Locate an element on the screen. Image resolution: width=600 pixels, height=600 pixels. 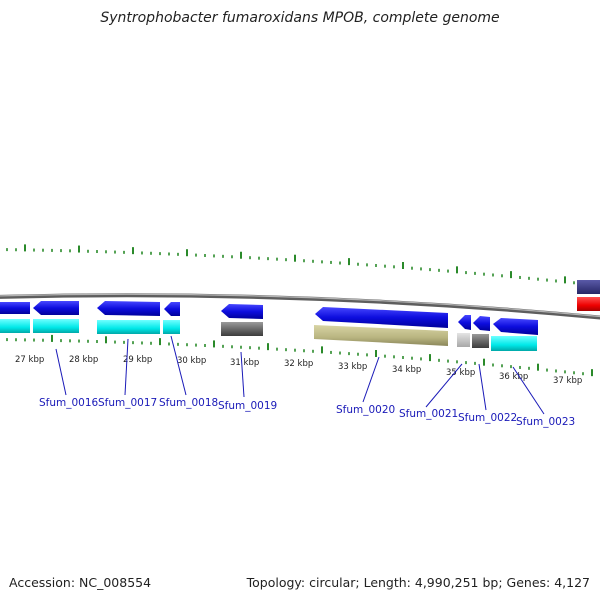
kbp-label: 37 kbp is located at coordinates (567, 381).